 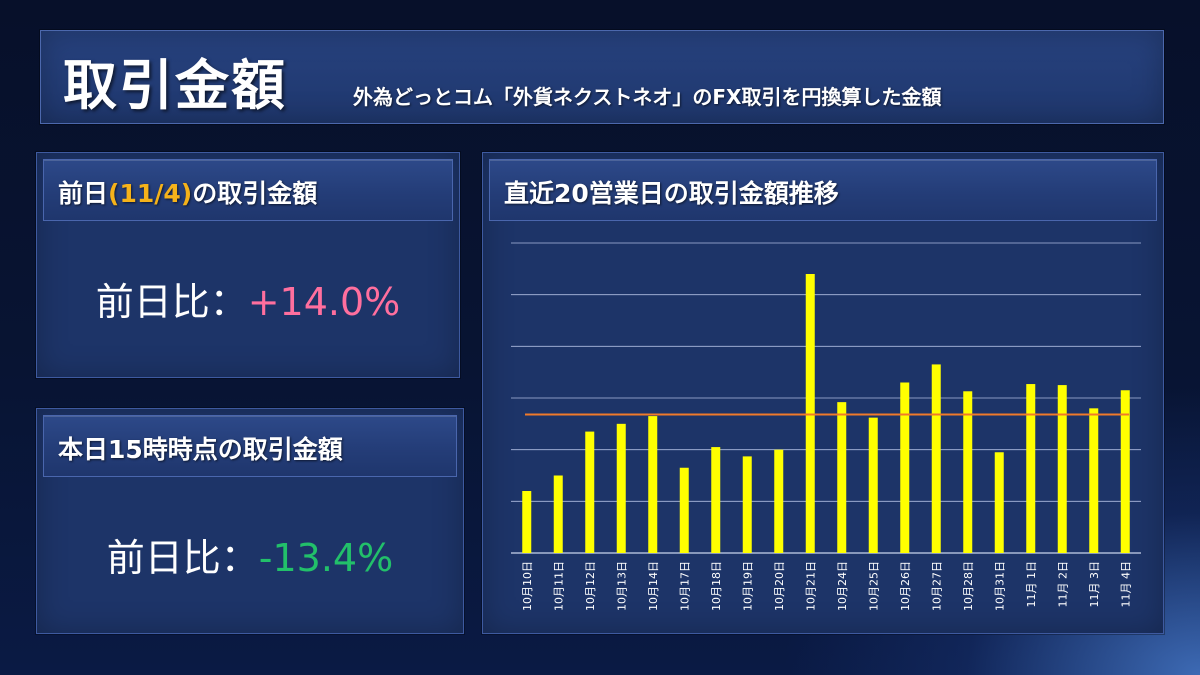 I want to click on x-tick-label: 10月17日, so click(x=684, y=586).